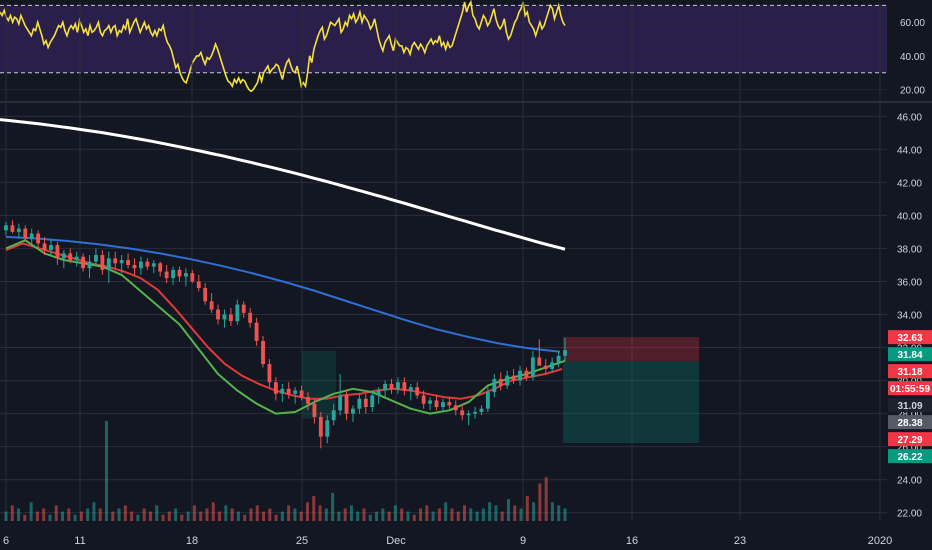  Describe the element at coordinates (909, 440) in the screenshot. I see `price-badge-label: 27.29` at that location.